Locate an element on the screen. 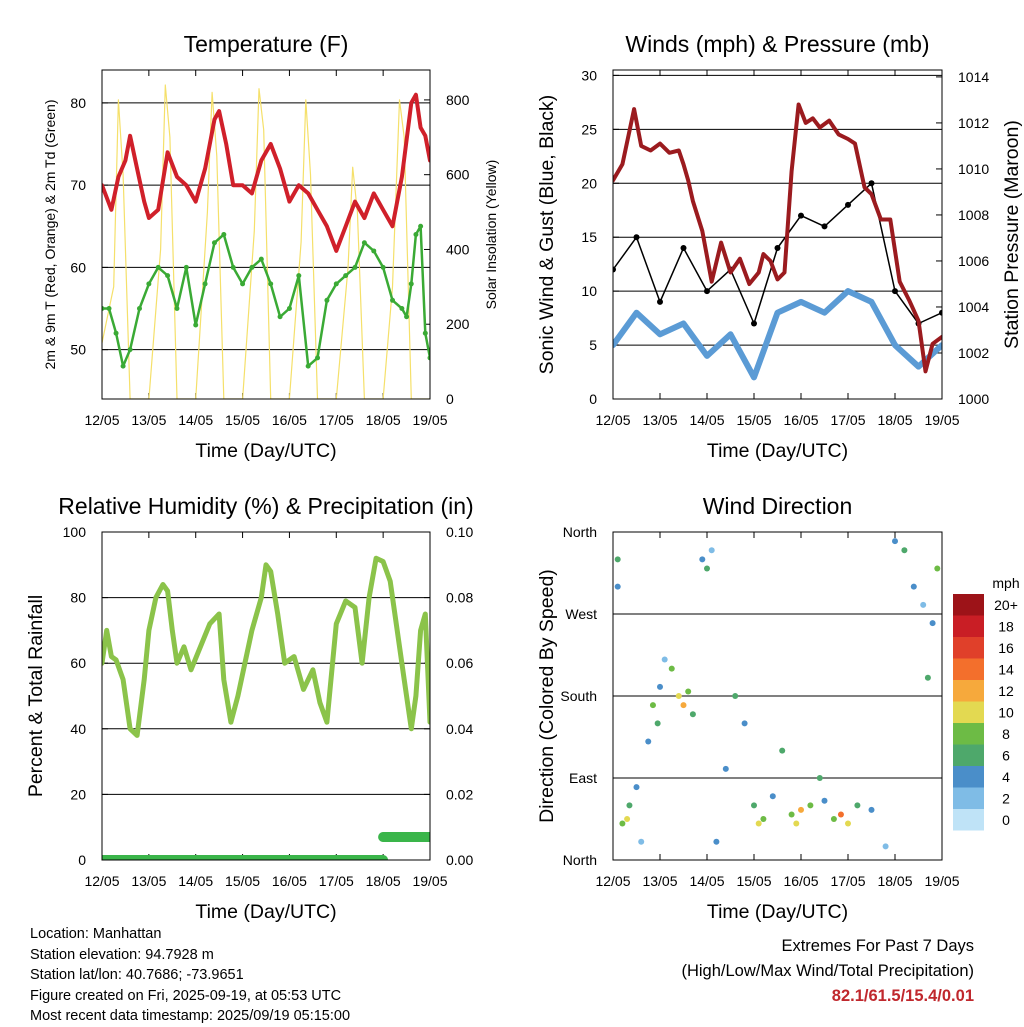 The width and height of the screenshot is (1024, 1027). station-elevation: Station elevation: 94.7928 m is located at coordinates (122, 954).